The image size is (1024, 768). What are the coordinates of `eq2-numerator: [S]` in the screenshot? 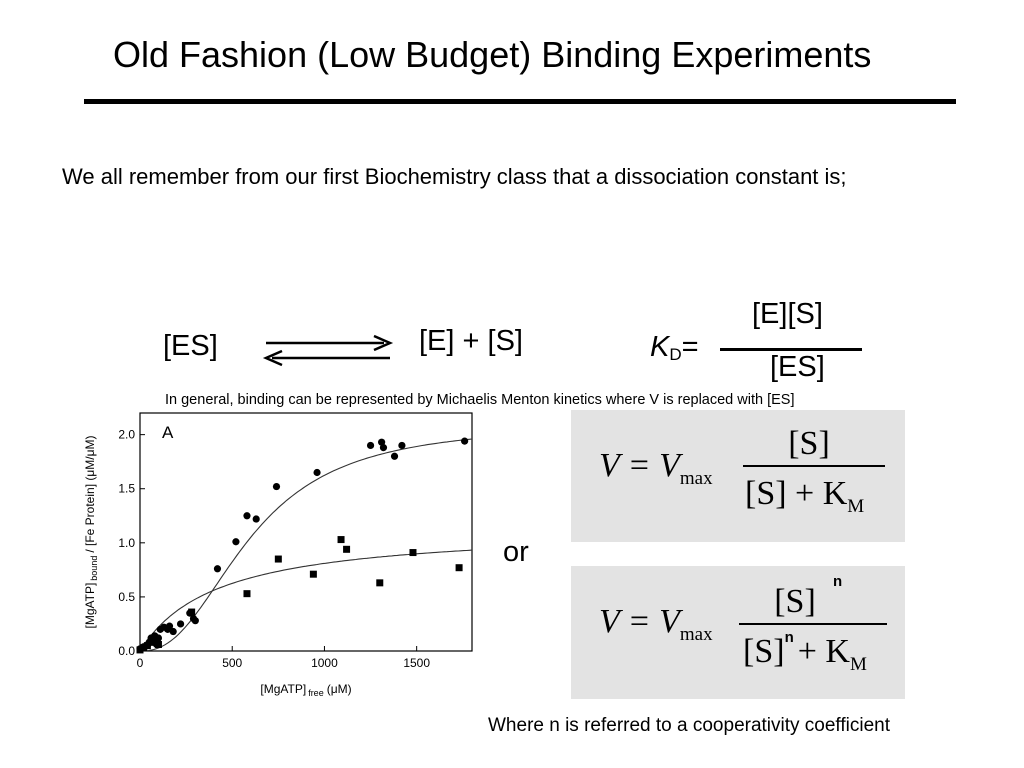 It's located at (795, 601).